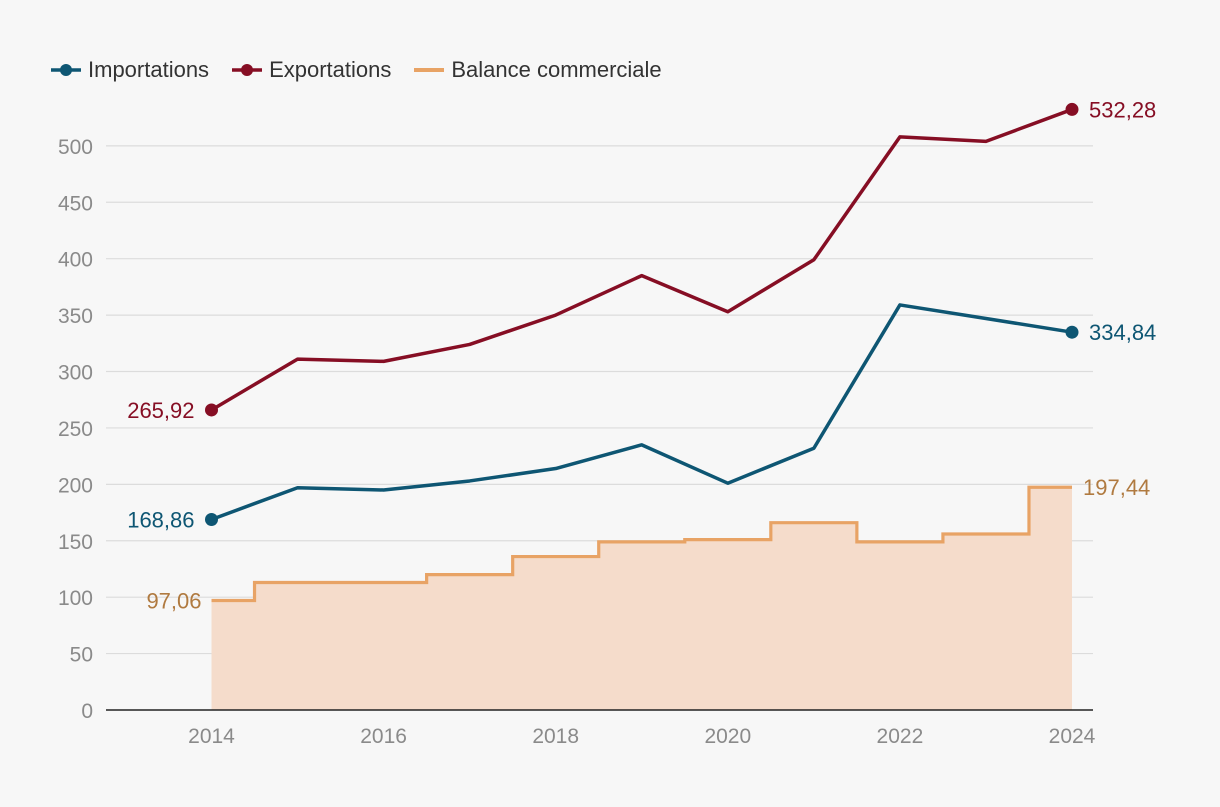 The height and width of the screenshot is (807, 1220). I want to click on legend-item-balance: Balance commerciale, so click(537, 70).